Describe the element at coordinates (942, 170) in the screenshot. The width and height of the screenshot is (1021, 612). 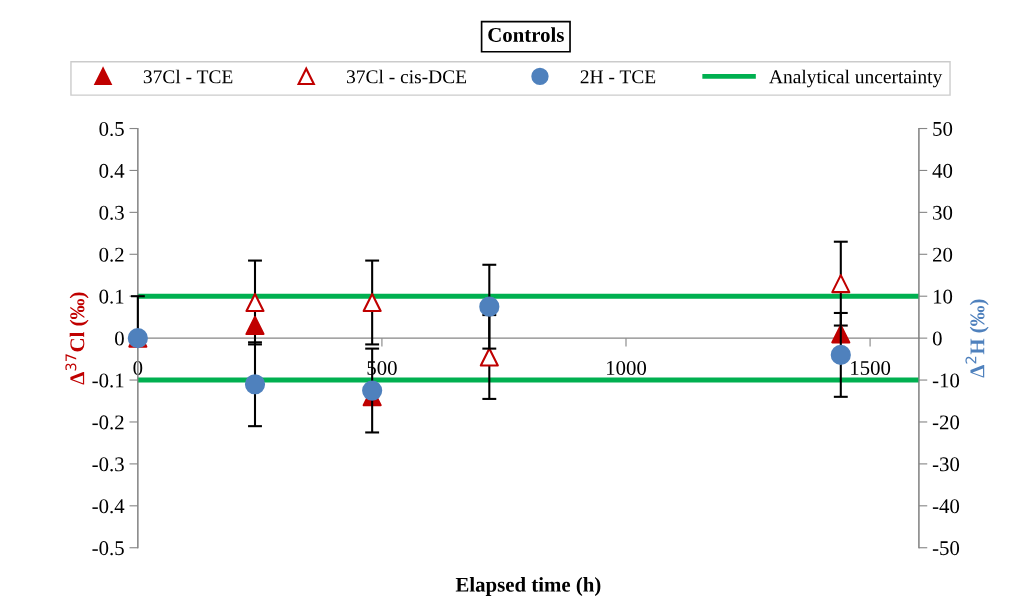
I see `y2-tick-label: 40` at that location.